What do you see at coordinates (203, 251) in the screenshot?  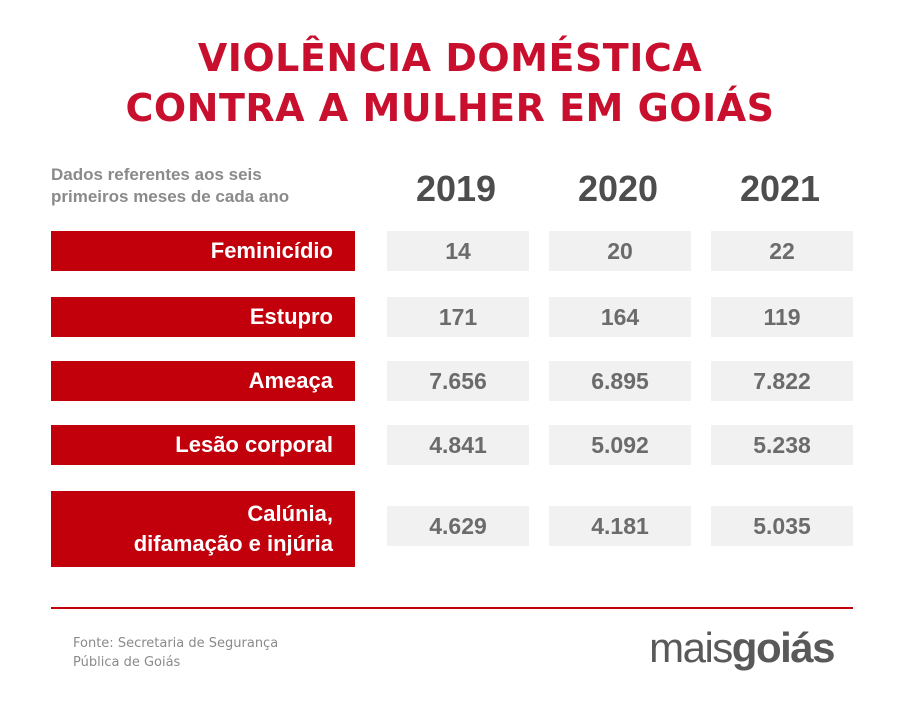 I see `category-feminicidio: Feminicídio` at bounding box center [203, 251].